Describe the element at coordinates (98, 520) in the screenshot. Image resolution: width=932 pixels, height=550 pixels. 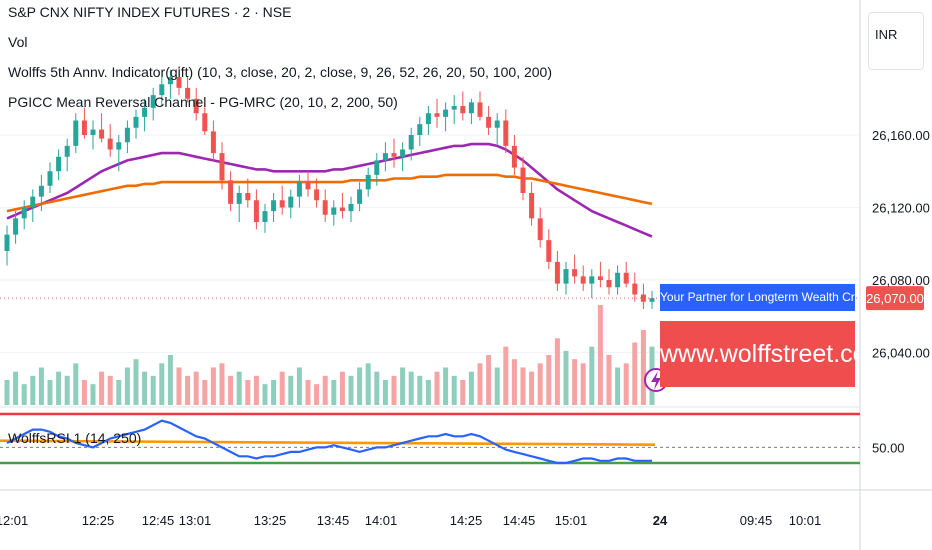
I see `time-tick-1: 12:25` at that location.